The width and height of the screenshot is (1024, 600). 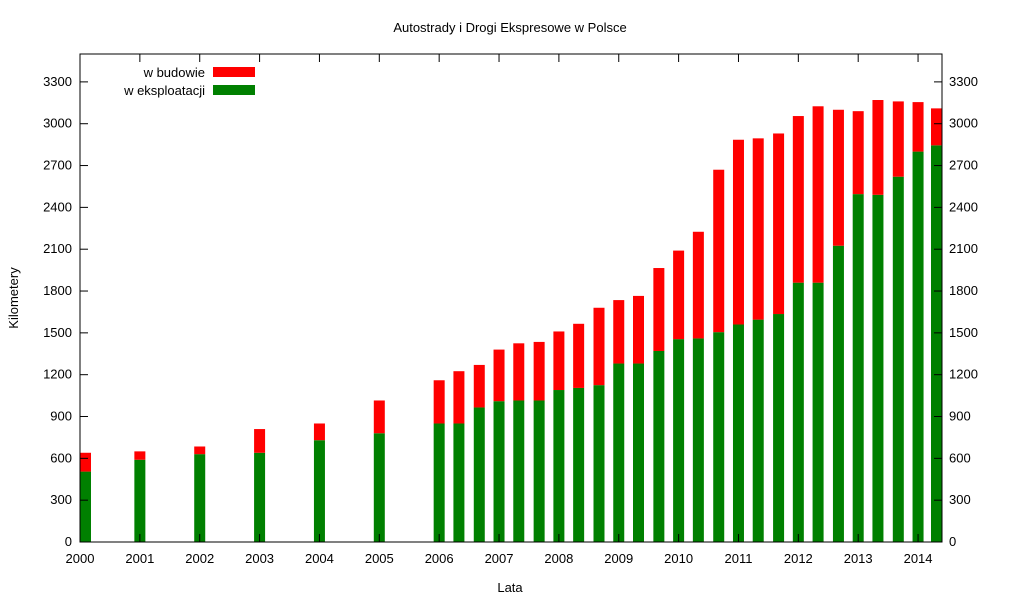 What do you see at coordinates (918, 558) in the screenshot?
I see `x-tick-label: 2014` at bounding box center [918, 558].